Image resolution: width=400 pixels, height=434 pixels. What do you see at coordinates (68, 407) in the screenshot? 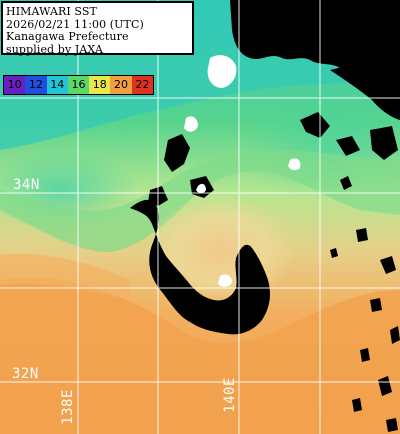
I see `lon-label-138e: 138E` at bounding box center [68, 407].